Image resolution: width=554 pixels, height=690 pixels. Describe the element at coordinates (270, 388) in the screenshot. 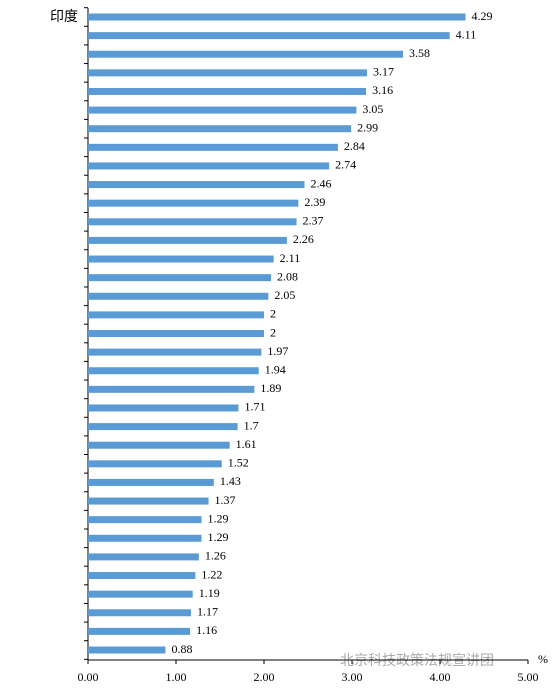

I see `value-label: 1.89` at that location.